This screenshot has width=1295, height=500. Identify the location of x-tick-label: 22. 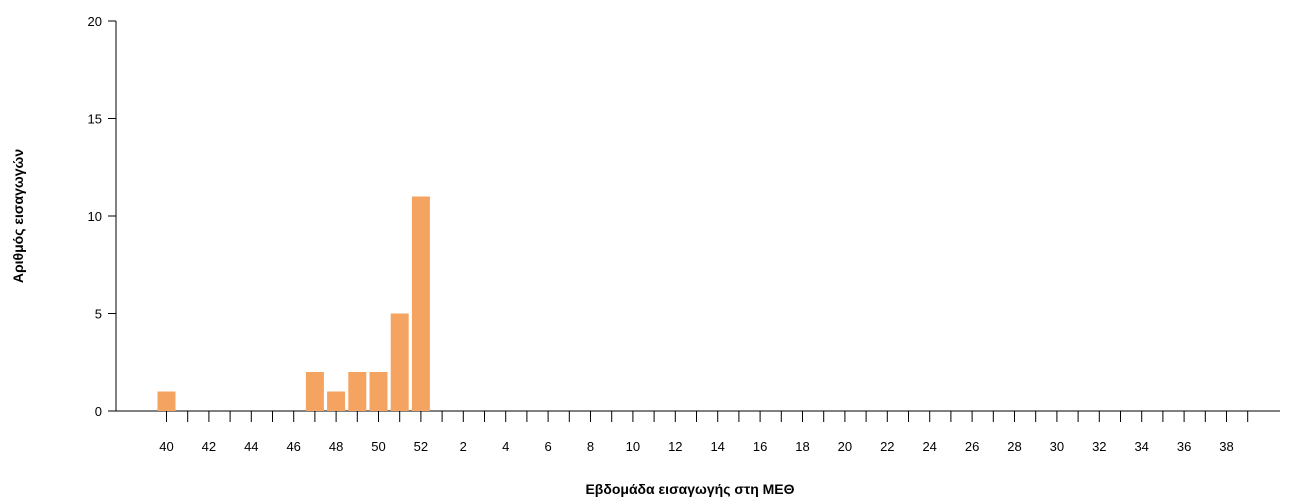
(887, 446).